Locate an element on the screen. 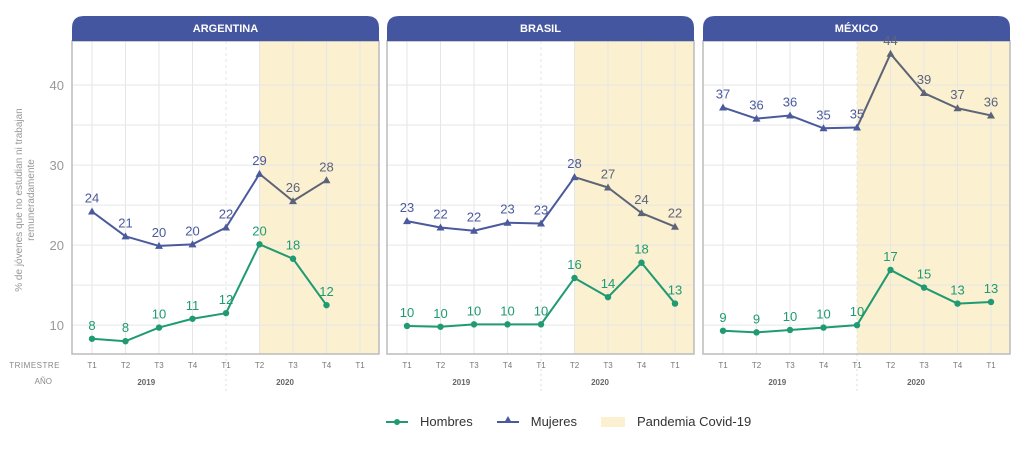 This screenshot has height=451, width=1024. mujeres-data-label: 26 is located at coordinates (293, 187).